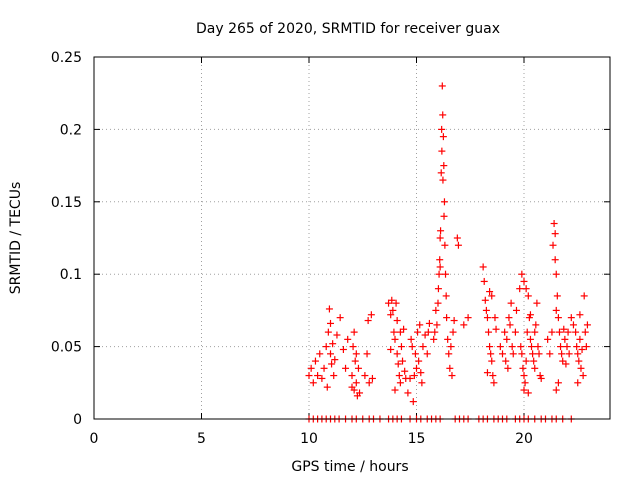 The width and height of the screenshot is (640, 480). What do you see at coordinates (16, 238) in the screenshot?
I see `y-axis-label: SRMTID / TECUs` at bounding box center [16, 238].